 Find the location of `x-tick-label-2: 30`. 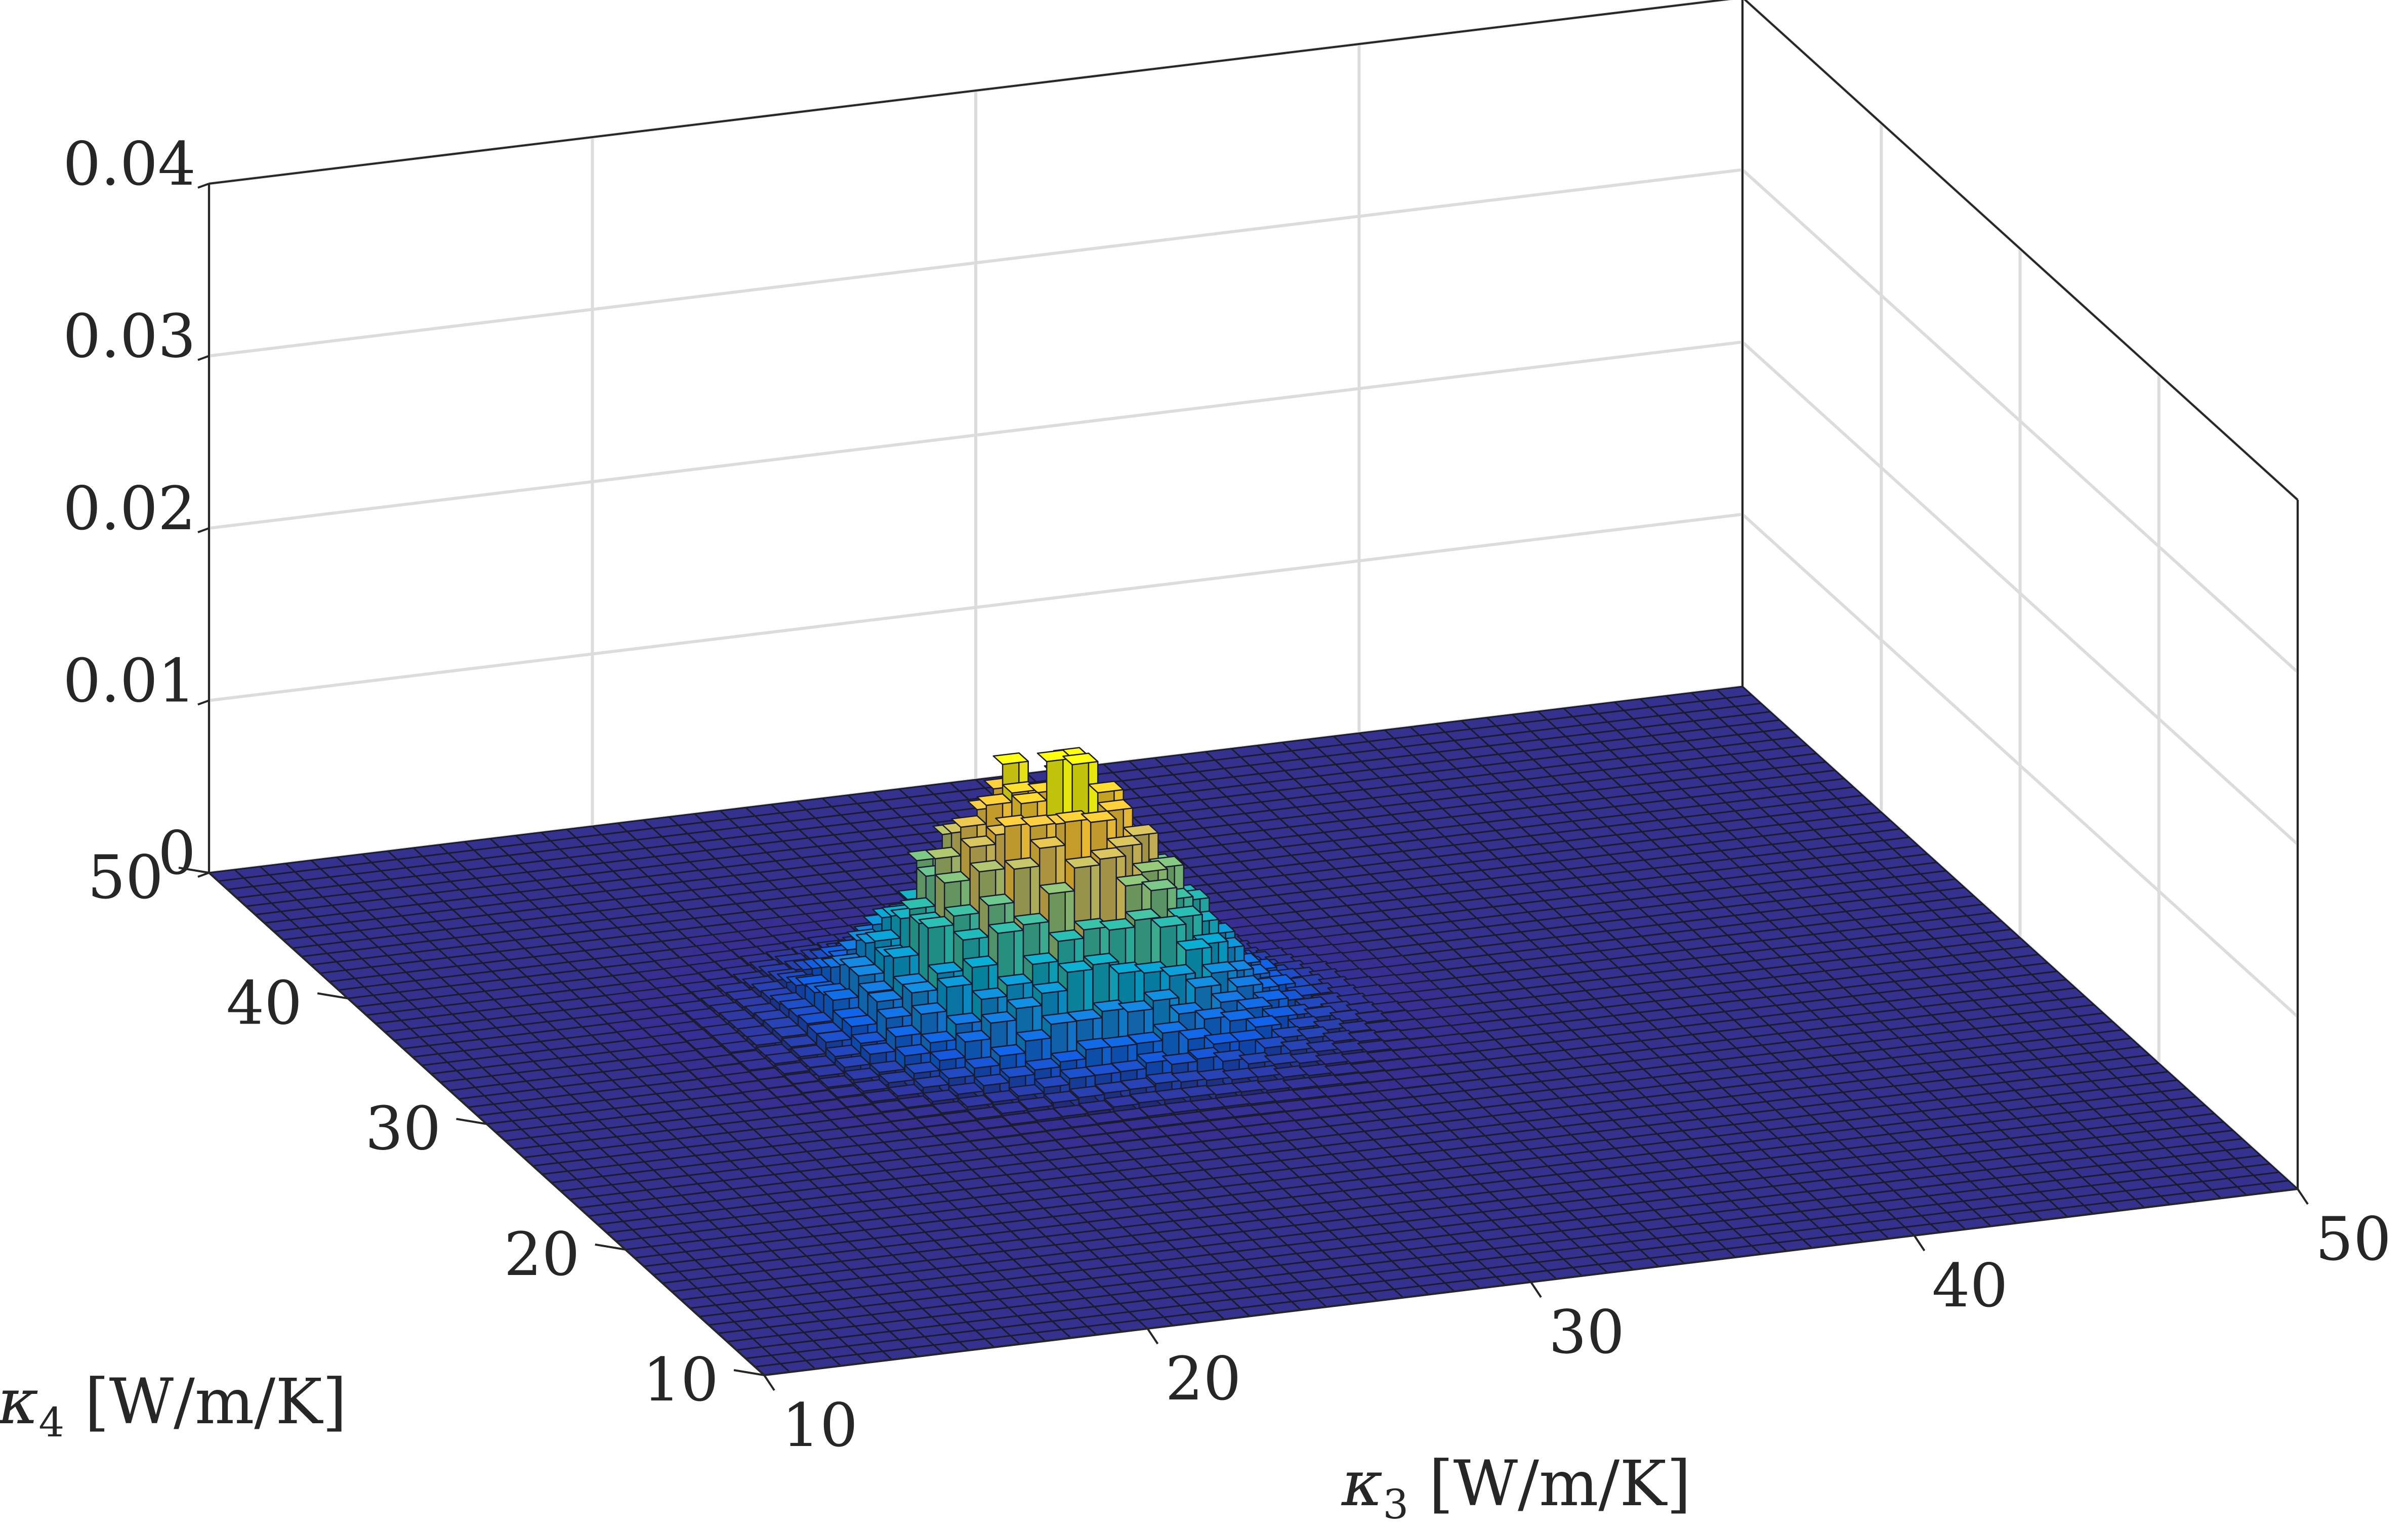

x-tick-label-2: 30 is located at coordinates (1587, 1332).